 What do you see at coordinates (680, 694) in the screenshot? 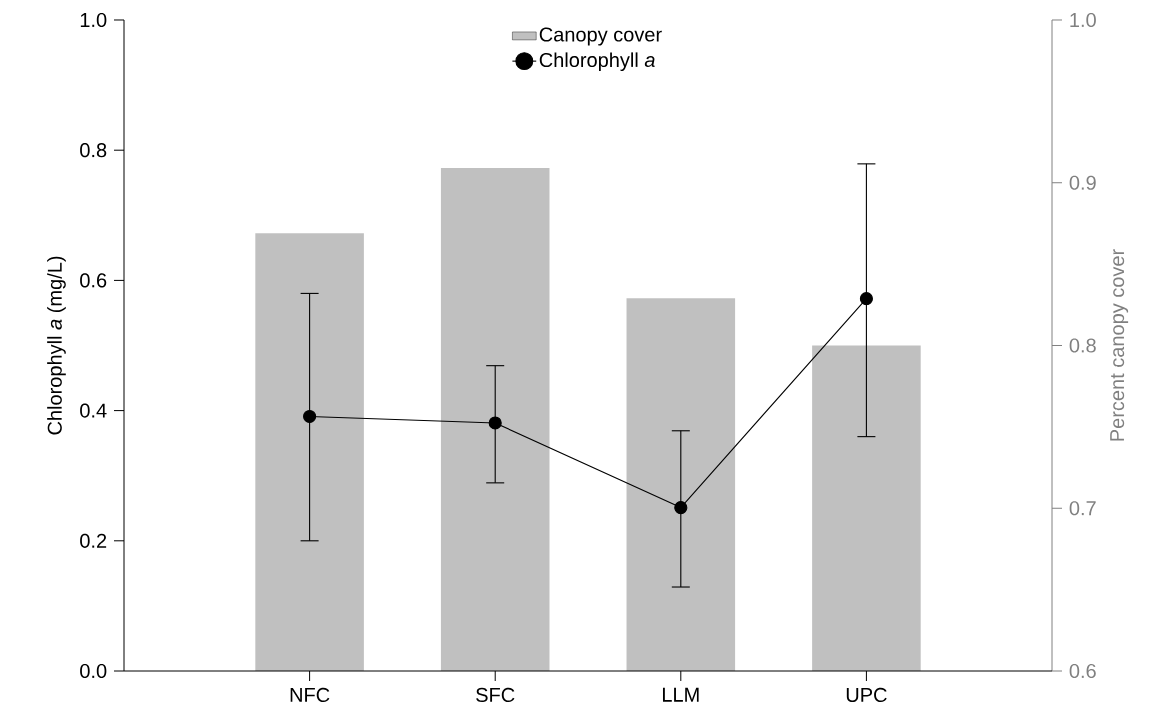
I see `x-tick-label: LLM` at bounding box center [680, 694].